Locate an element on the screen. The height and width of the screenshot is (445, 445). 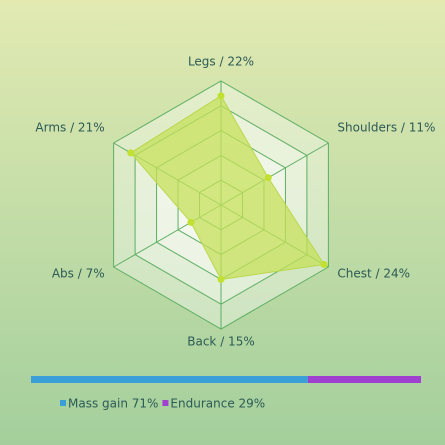
legend-label: Endurance 29% is located at coordinates (217, 404).